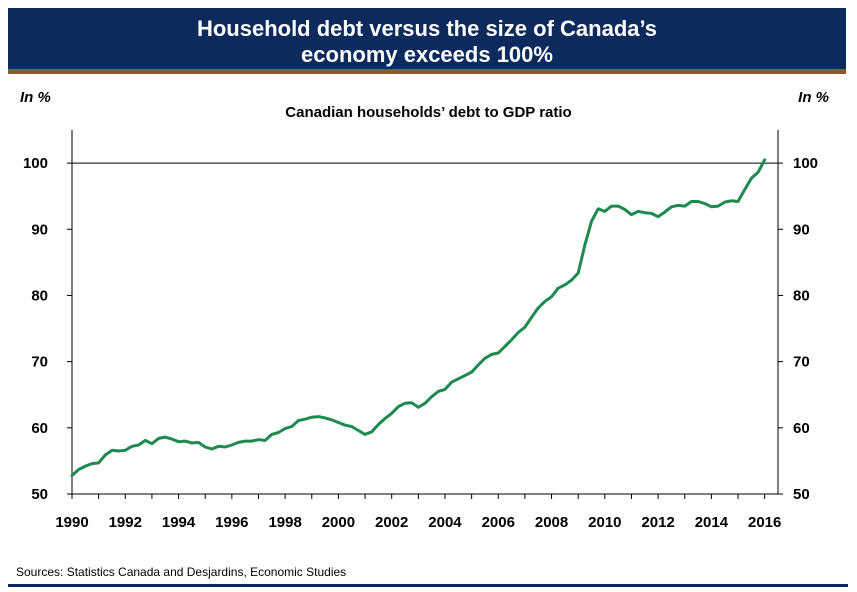 This screenshot has width=857, height=592. What do you see at coordinates (338, 522) in the screenshot?
I see `x-tick-label: 2000` at bounding box center [338, 522].